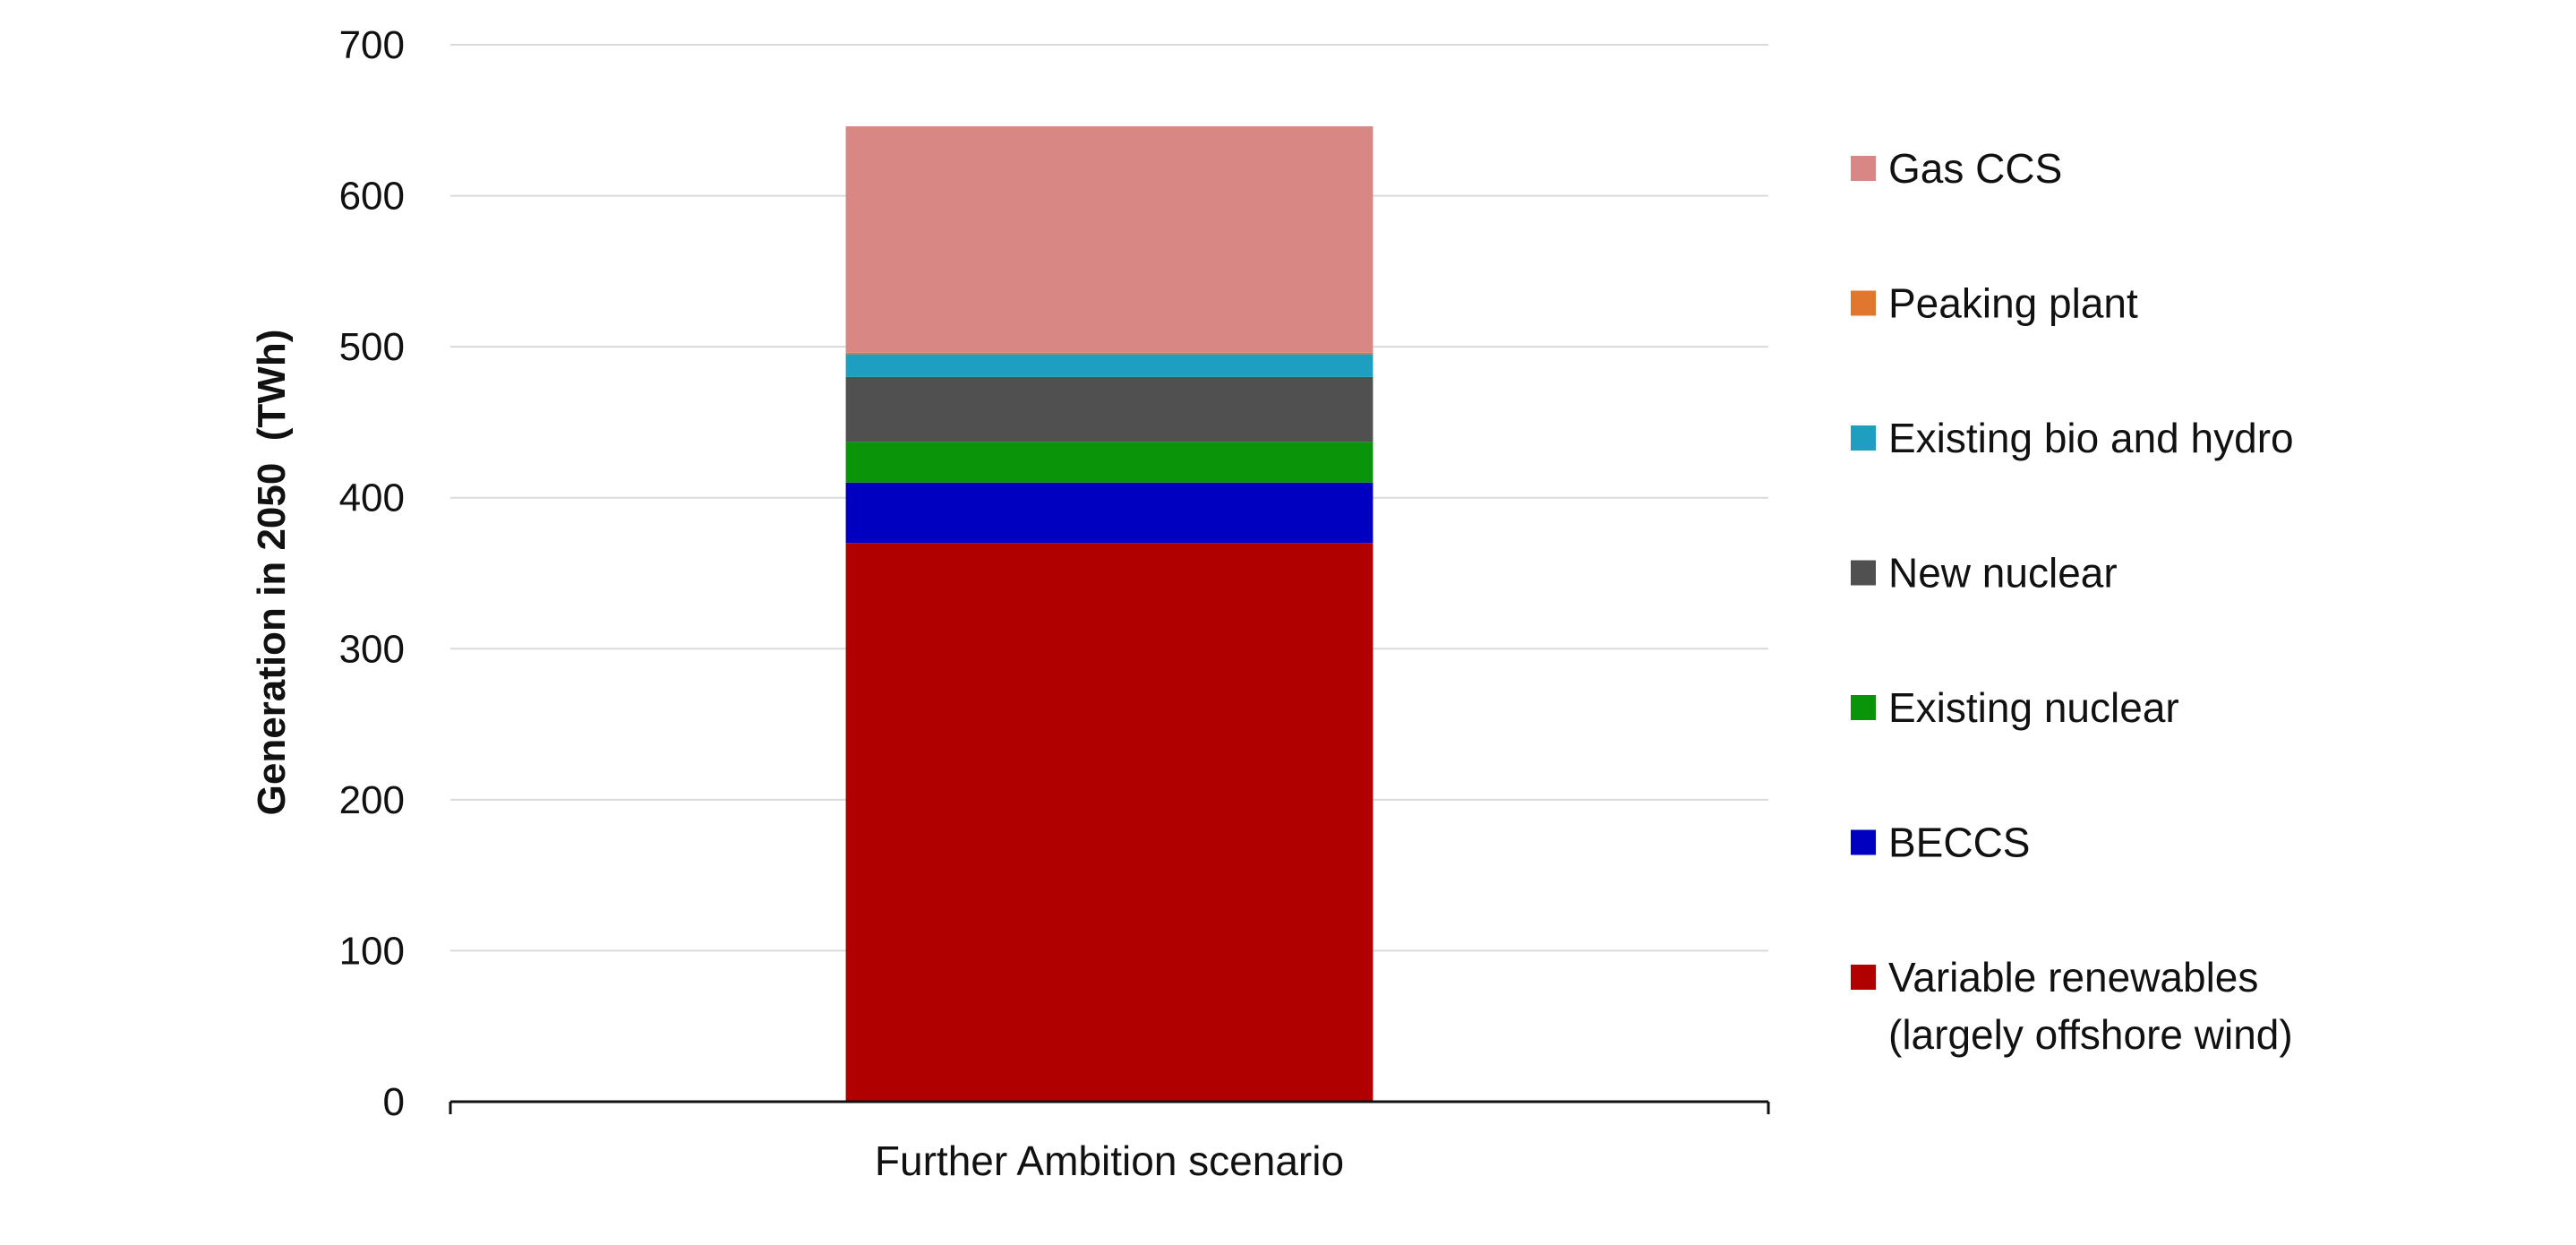 This screenshot has width=2576, height=1245. I want to click on legend-label: BECCS, so click(1959, 843).